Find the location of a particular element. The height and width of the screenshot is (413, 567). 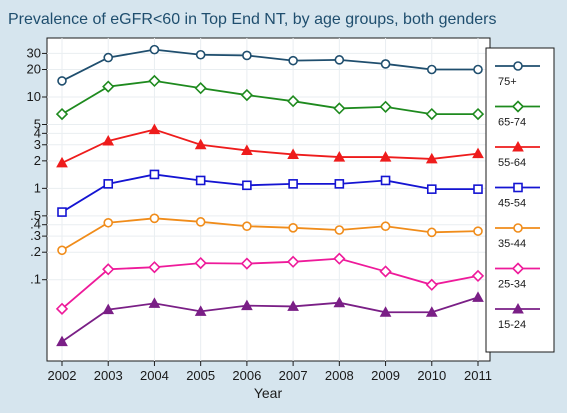

x-tick-label: 2010 is located at coordinates (431, 375).